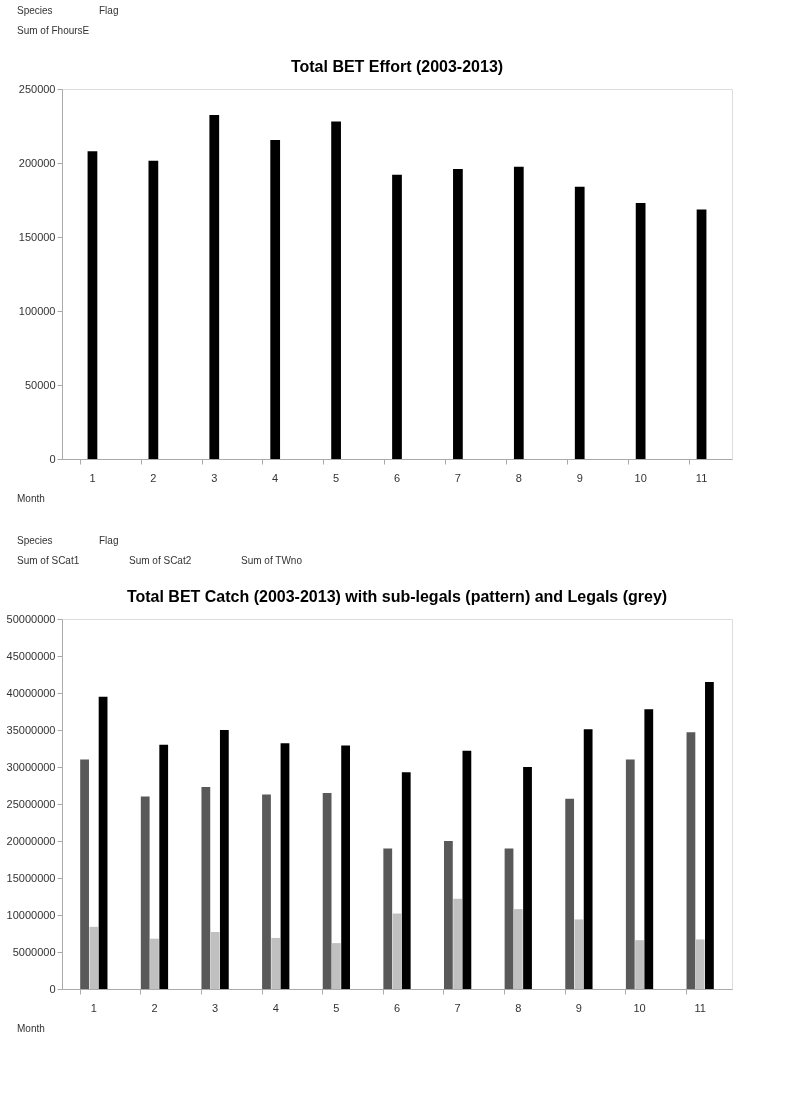 The image size is (808, 1115). Describe the element at coordinates (53, 30) in the screenshot. I see `text: Sum of FhoursE` at that location.